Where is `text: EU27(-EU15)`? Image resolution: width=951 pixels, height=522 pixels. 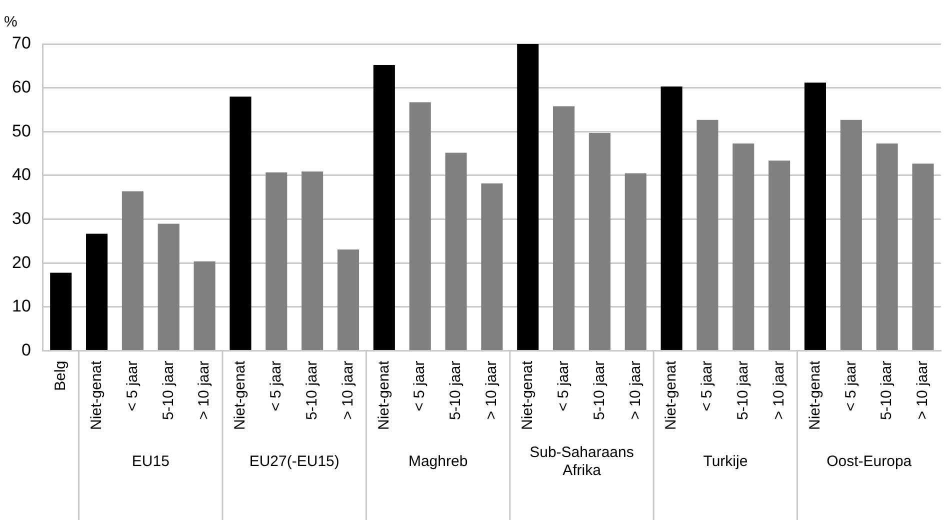 text: EU27(-EU15) is located at coordinates (294, 461).